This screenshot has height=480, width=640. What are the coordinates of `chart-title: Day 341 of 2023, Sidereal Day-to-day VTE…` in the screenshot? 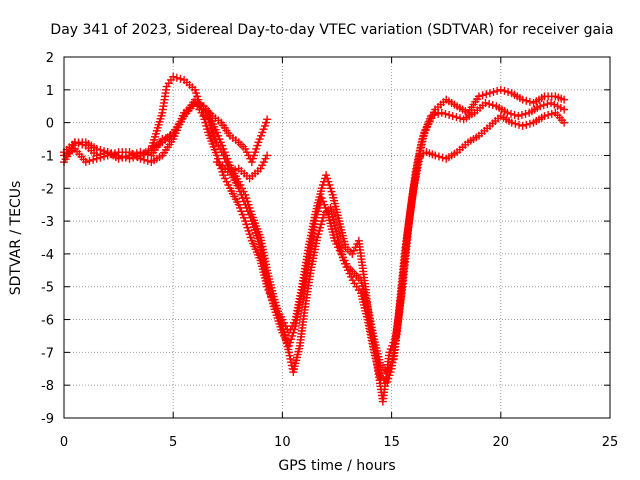 It's located at (331, 30).